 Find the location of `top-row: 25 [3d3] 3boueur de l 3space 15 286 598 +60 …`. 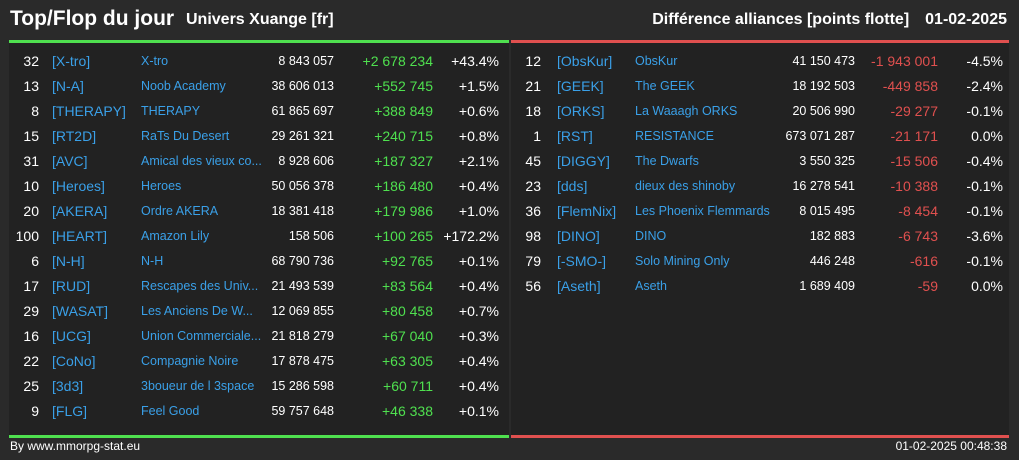

top-row: 25 [3d3] 3boueur de l 3space 15 286 598 +60 … is located at coordinates (259, 387).